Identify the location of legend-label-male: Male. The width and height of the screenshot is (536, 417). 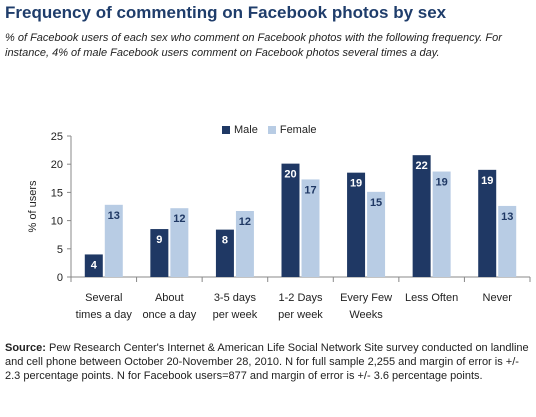
(246, 130).